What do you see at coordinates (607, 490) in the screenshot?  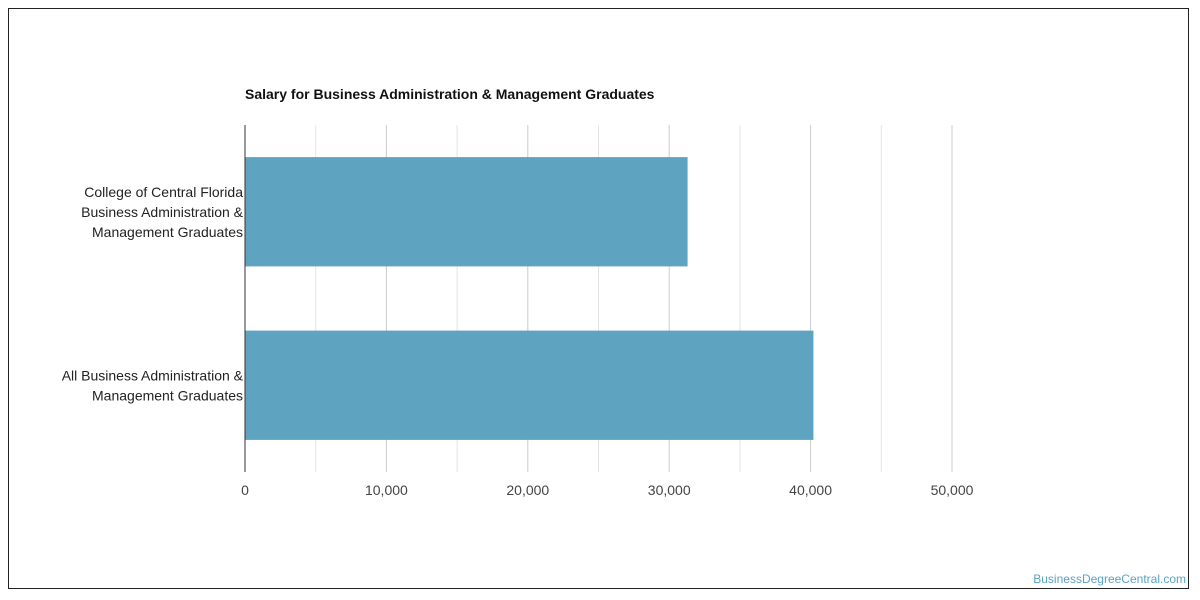 I see `tick-labels: 0 10,000 20,000 30,000 40,000 50,000` at bounding box center [607, 490].